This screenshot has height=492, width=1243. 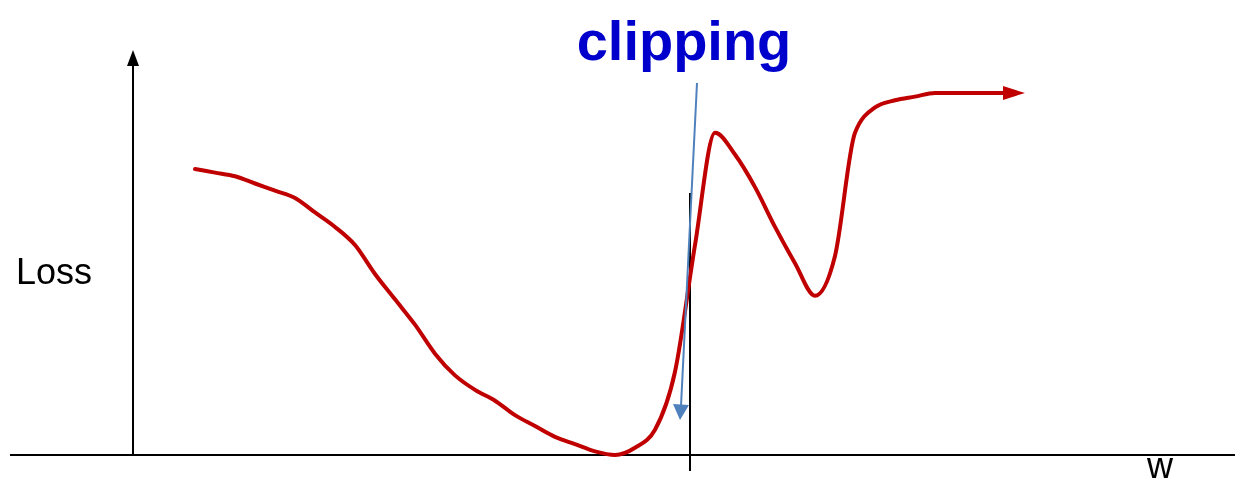 I want to click on y-axis-title: Loss, so click(x=54, y=271).